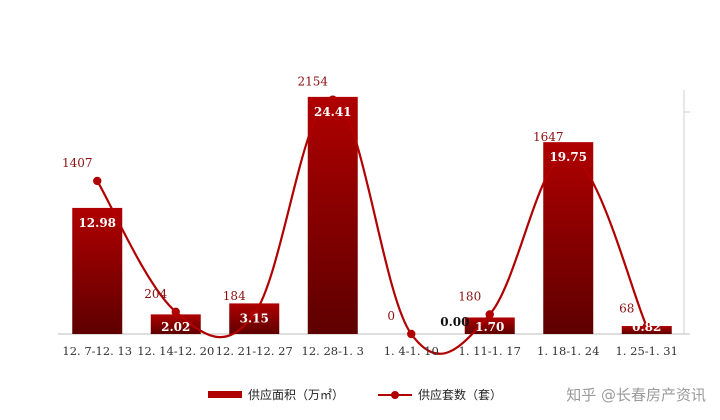 Image resolution: width=720 pixels, height=420 pixels. I want to click on x-tick-label-1: 12. 7-12. 13, so click(97, 351).